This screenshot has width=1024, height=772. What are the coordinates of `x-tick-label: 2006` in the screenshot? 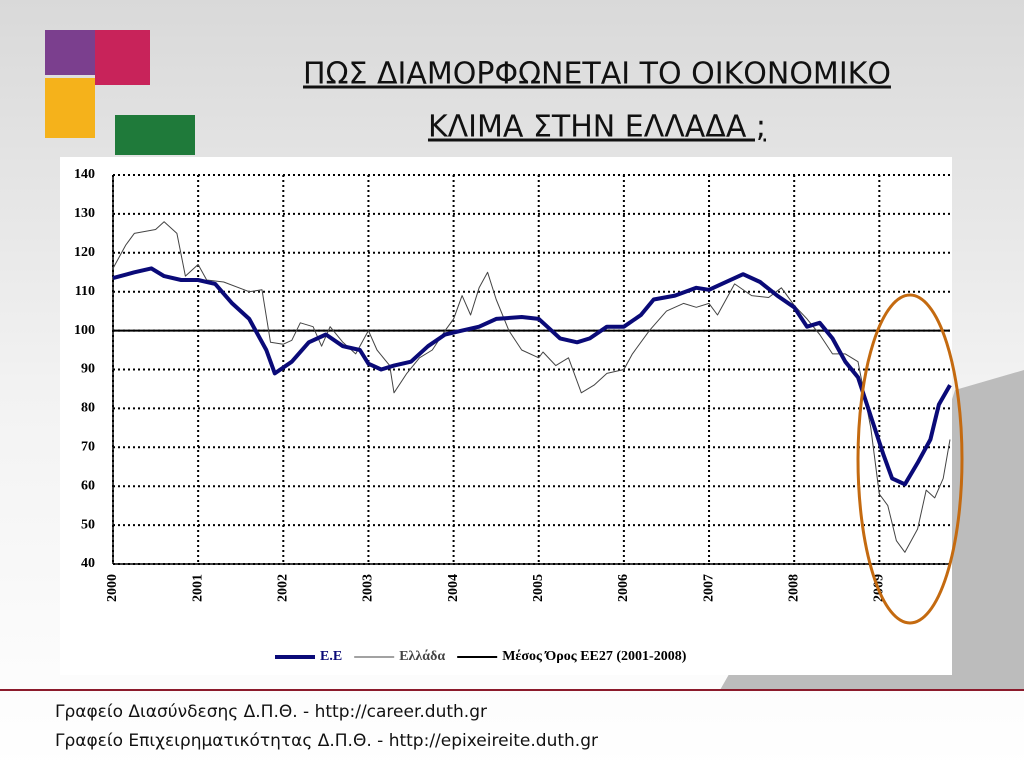 It's located at (623, 588).